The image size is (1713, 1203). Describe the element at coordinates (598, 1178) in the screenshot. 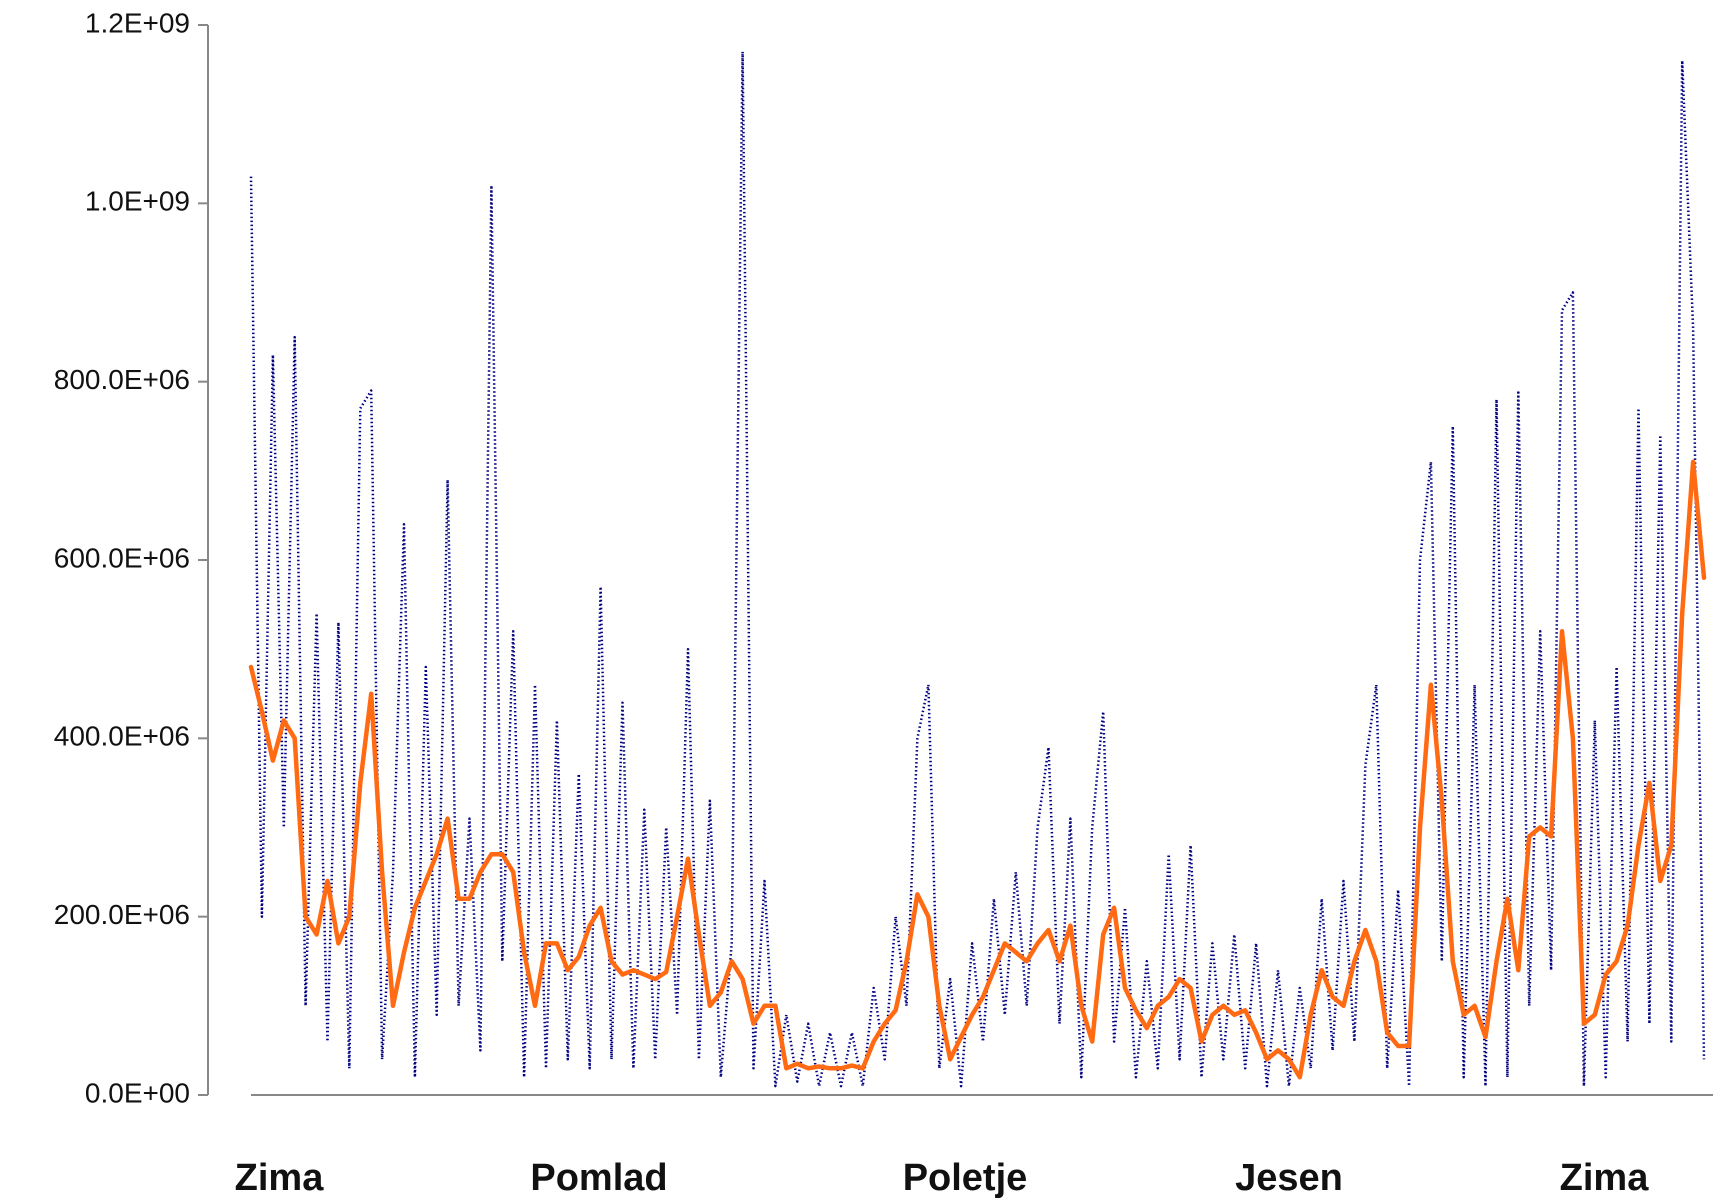

I see `x-axis-label: Pomlad` at that location.